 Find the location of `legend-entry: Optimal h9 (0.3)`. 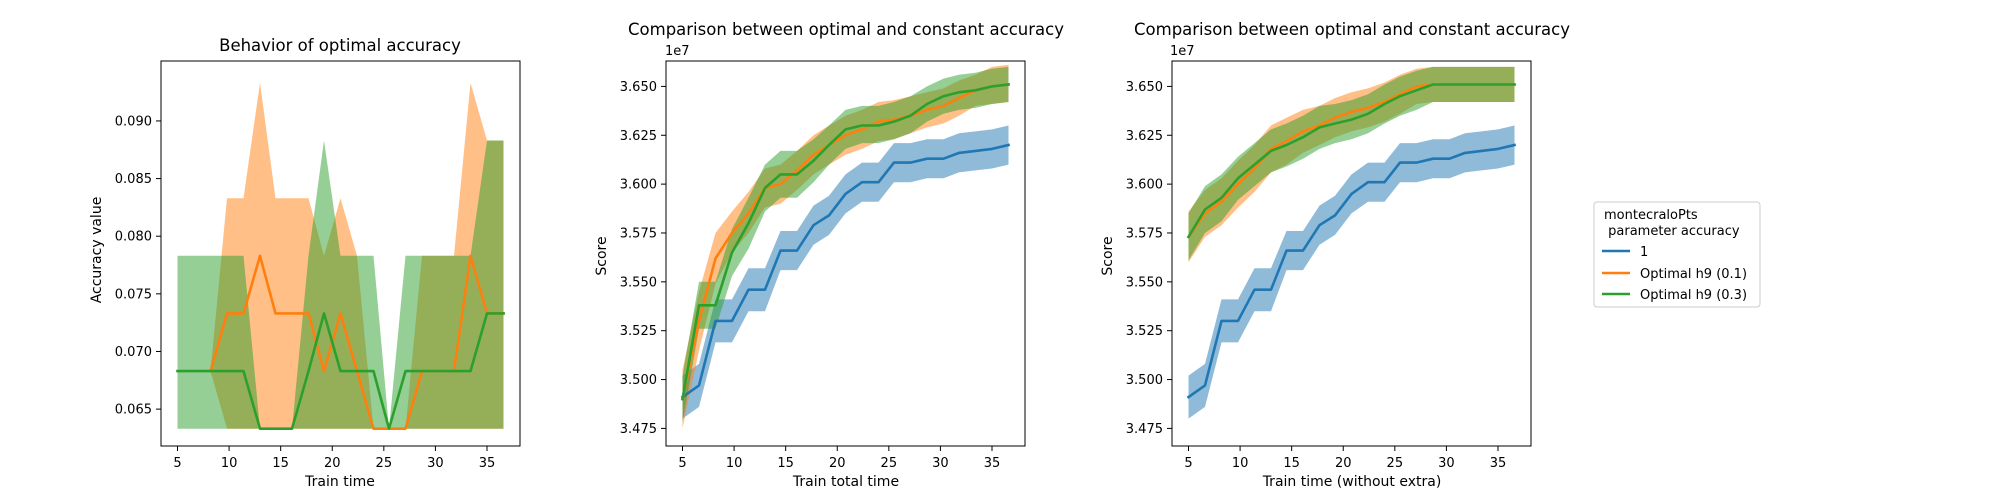

legend-entry: Optimal h9 (0.3) is located at coordinates (1674, 295).